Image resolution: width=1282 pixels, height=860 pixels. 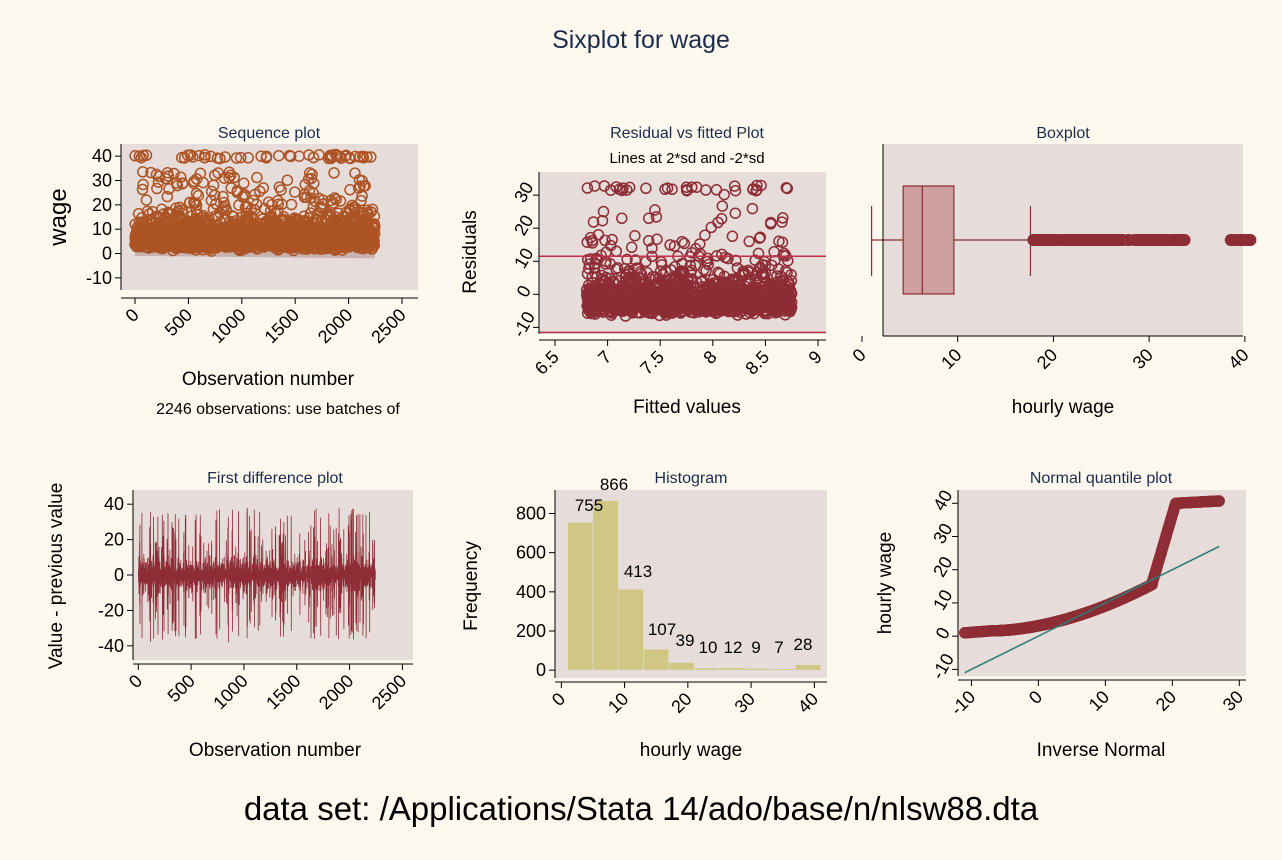 I want to click on firstdiff-title: First difference plot, so click(x=275, y=478).